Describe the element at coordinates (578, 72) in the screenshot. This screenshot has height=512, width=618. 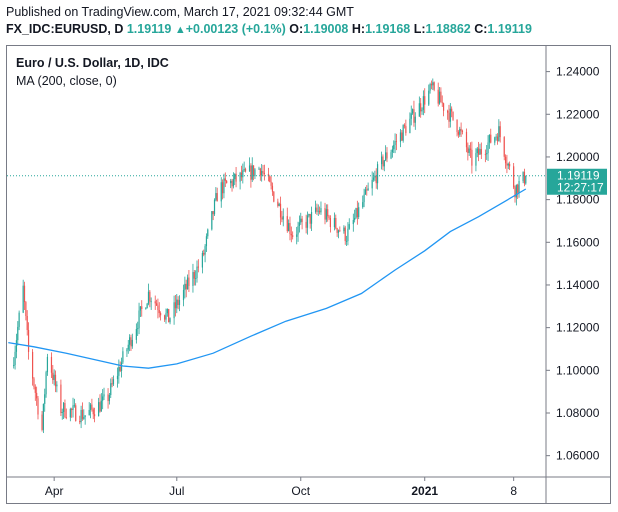
I see `y-tick-label: 1.24000` at that location.